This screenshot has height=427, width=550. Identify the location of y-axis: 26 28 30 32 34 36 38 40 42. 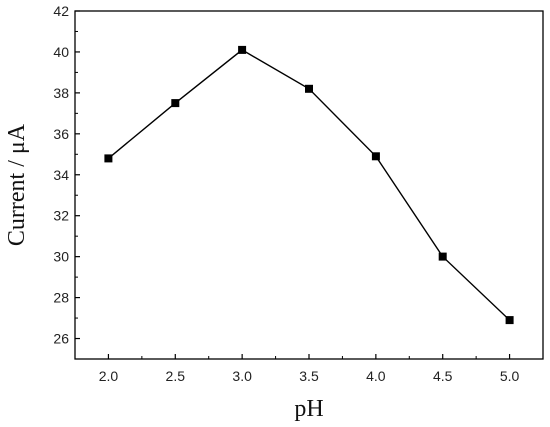
(66, 175).